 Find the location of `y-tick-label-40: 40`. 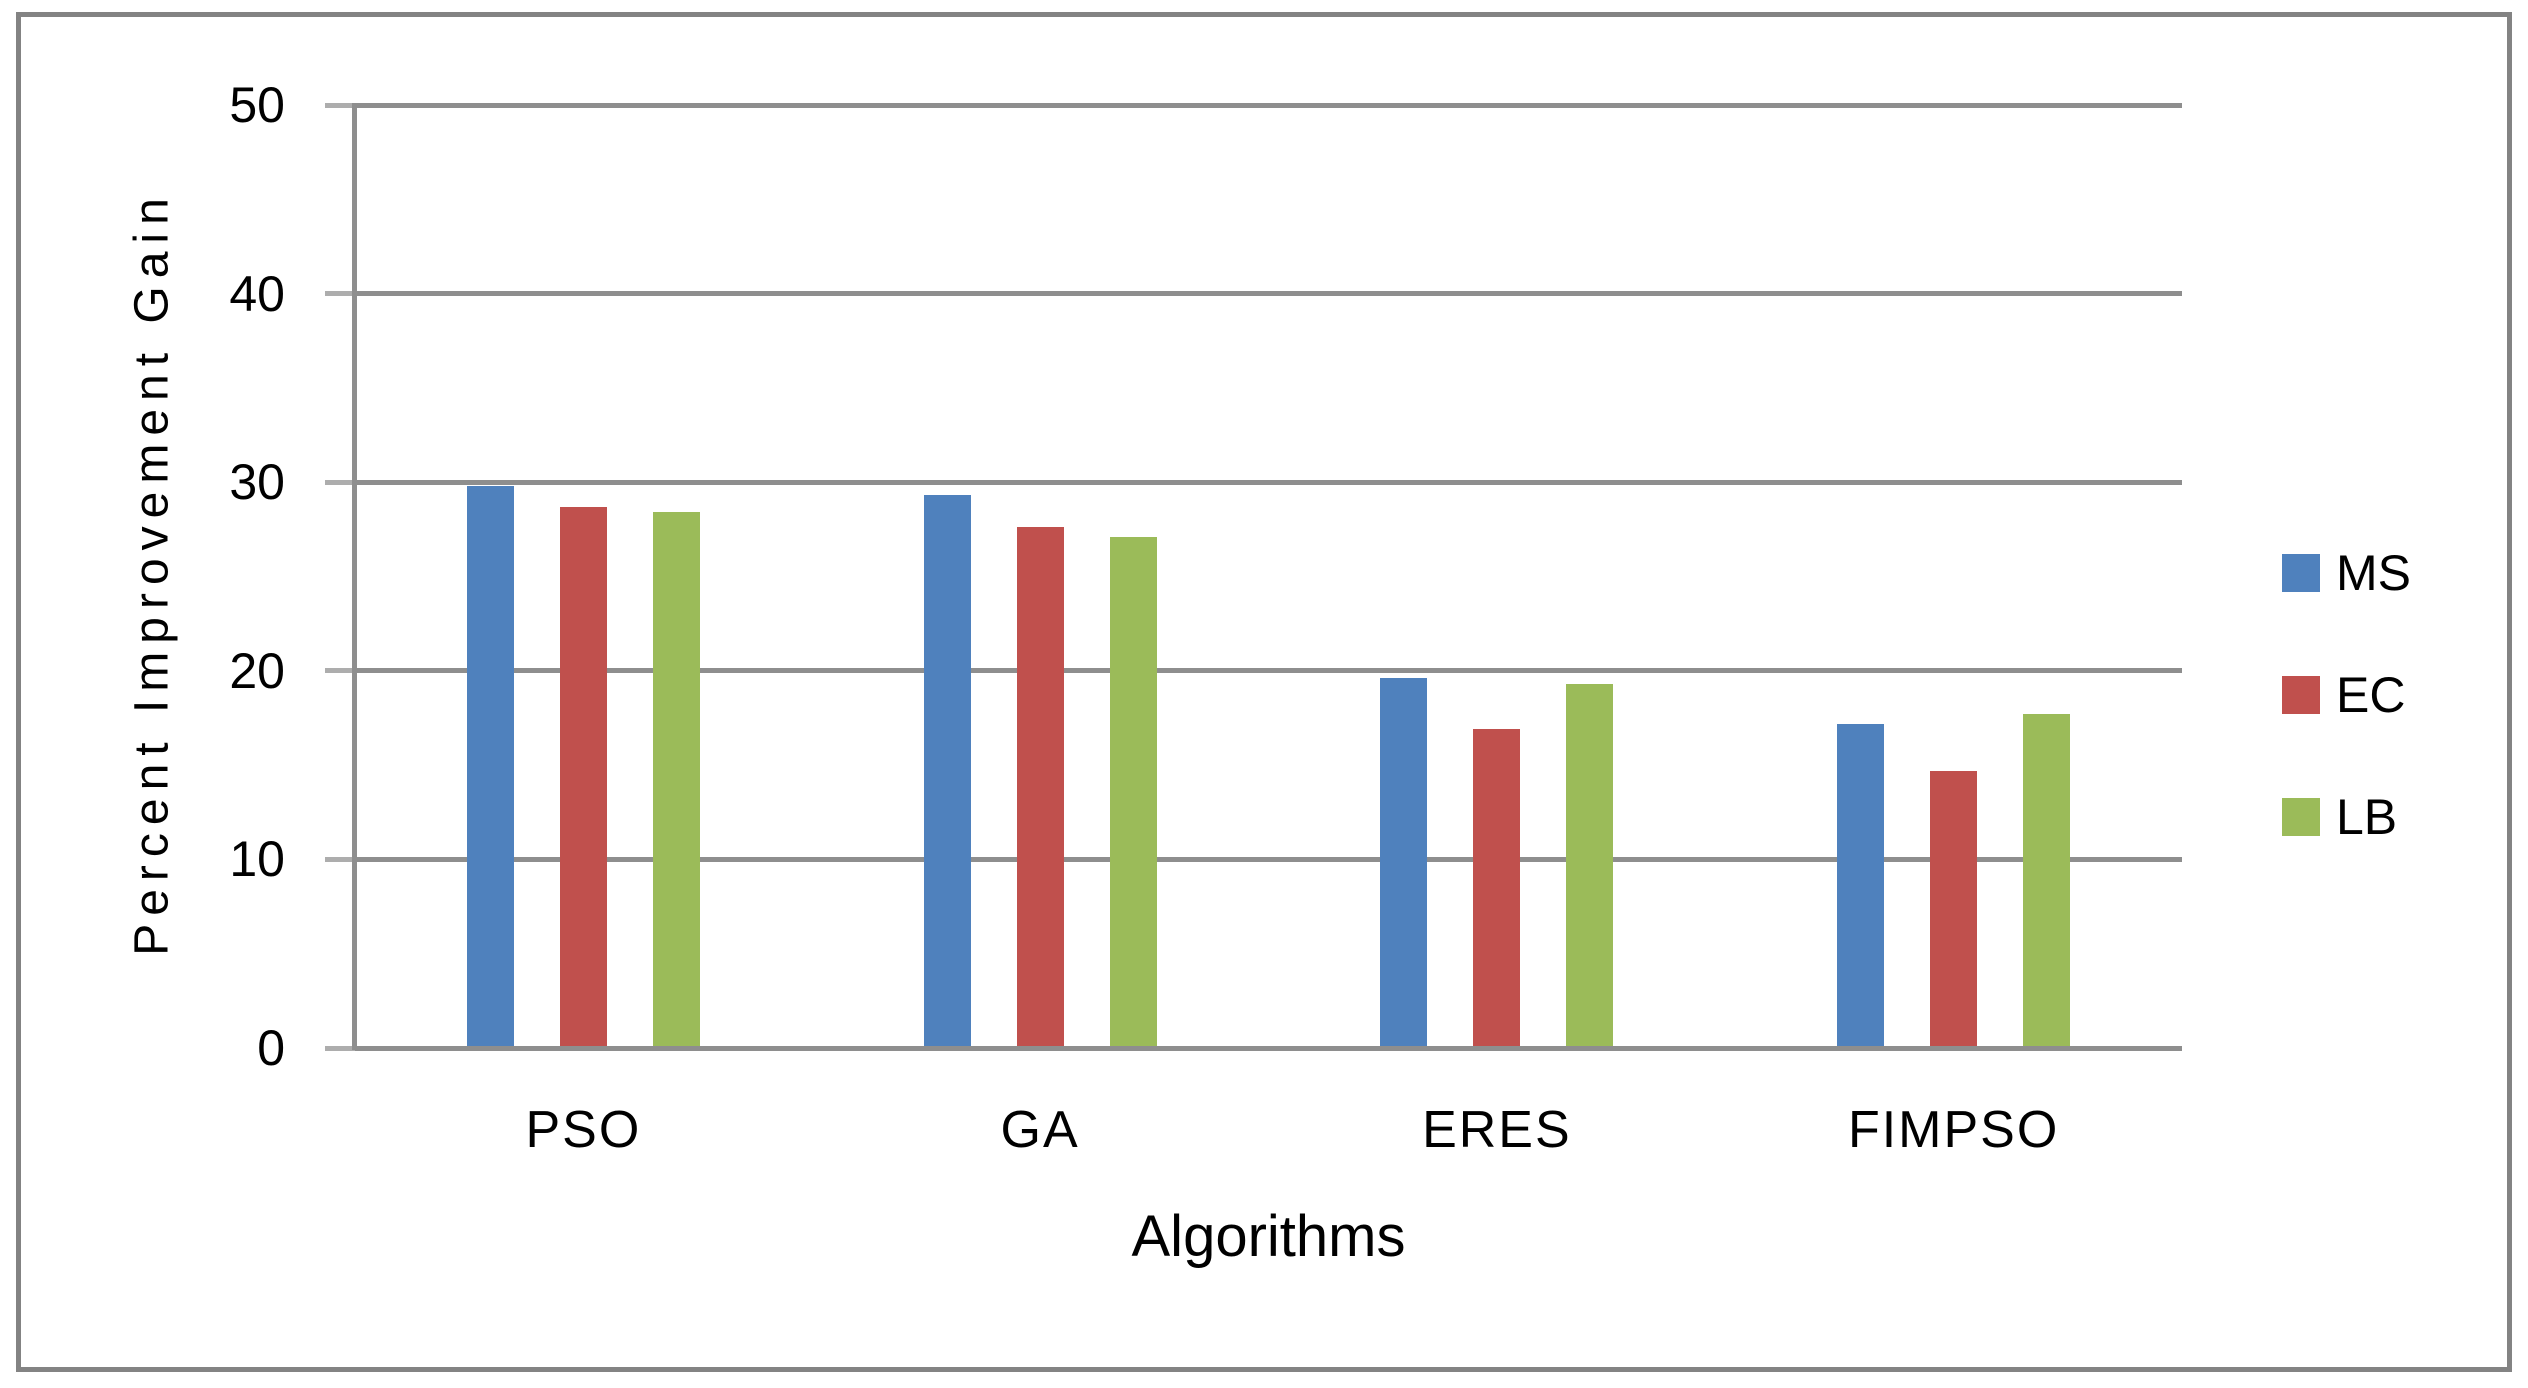

y-tick-label-40: 40 is located at coordinates (257, 293).